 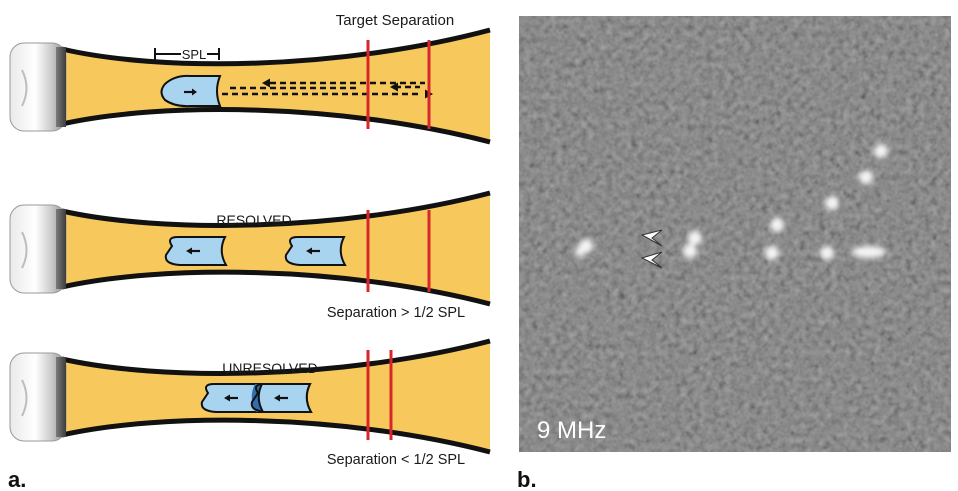 I want to click on arrowhead-marker-icon, so click(x=651, y=249).